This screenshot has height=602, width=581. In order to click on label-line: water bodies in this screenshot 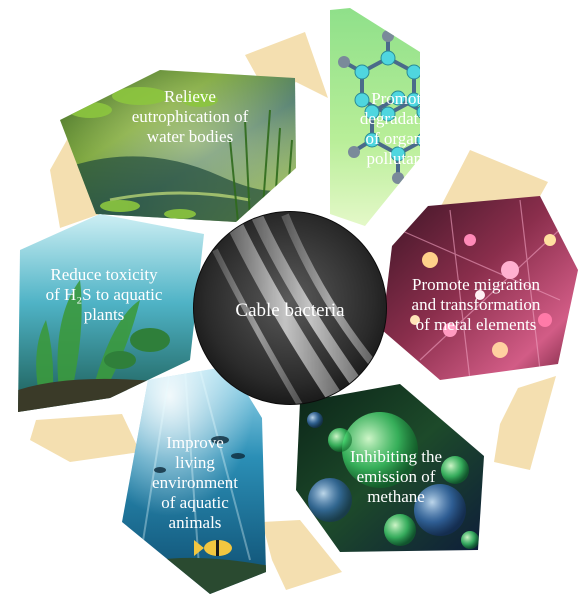, I will do `click(190, 136)`.